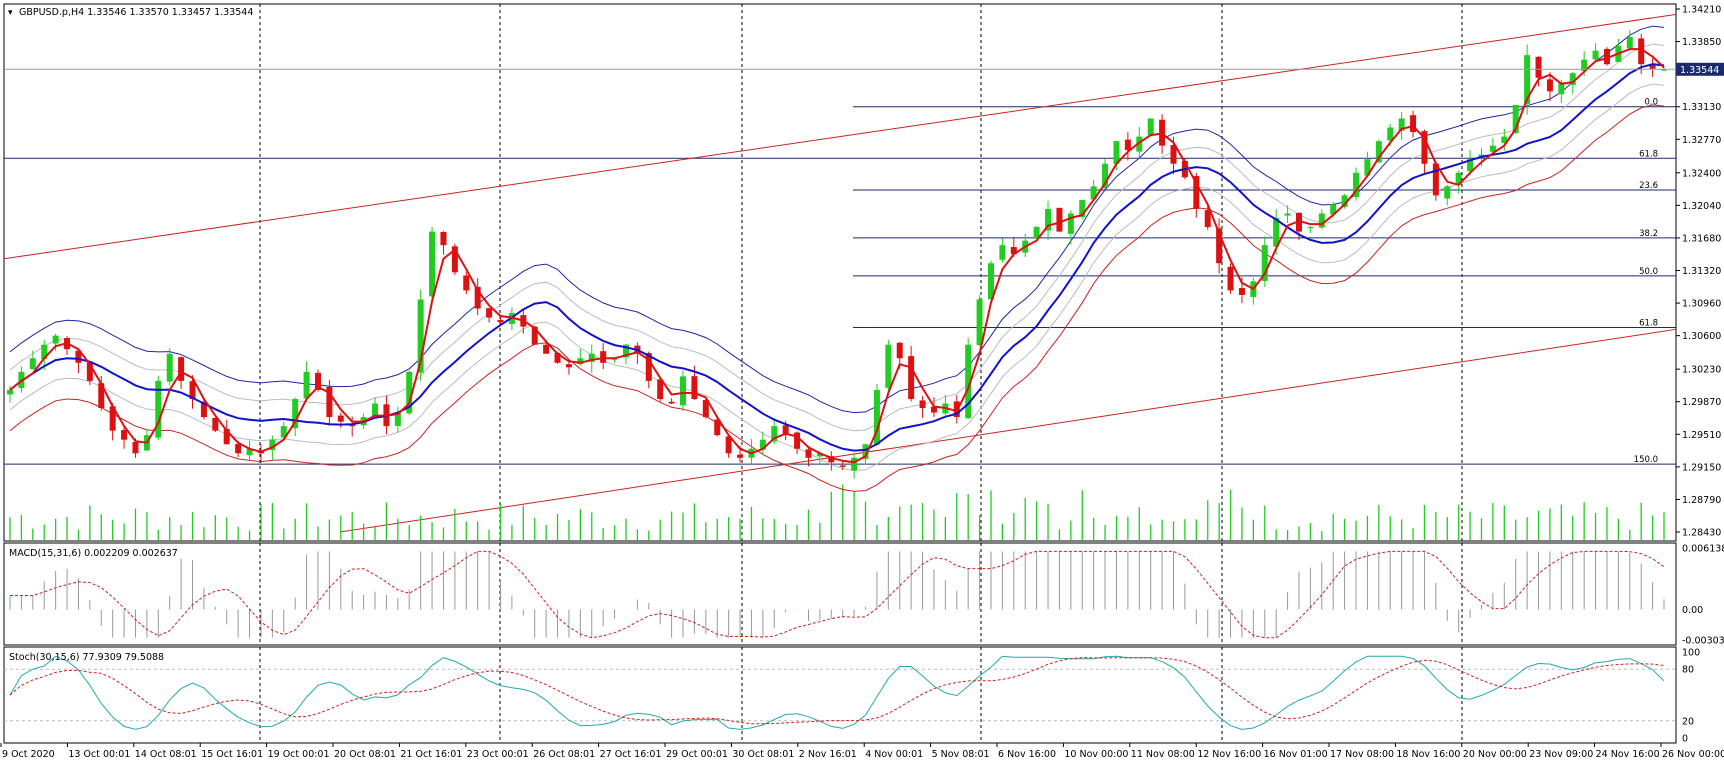  I want to click on chart-menu-icon: ▾, so click(10, 13).